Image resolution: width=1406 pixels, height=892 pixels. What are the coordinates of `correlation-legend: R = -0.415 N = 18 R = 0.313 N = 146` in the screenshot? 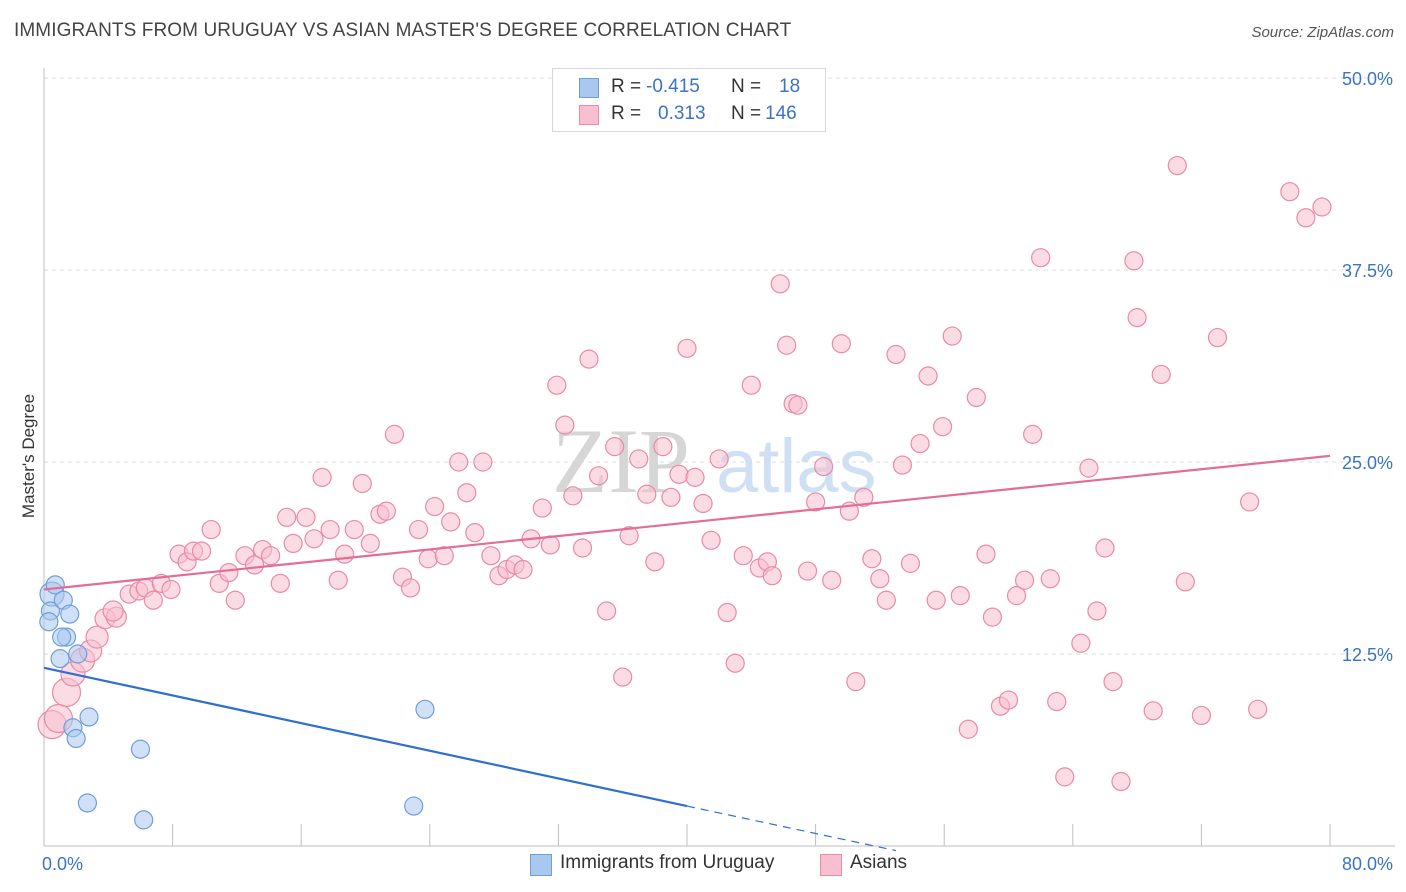 It's located at (689, 100).